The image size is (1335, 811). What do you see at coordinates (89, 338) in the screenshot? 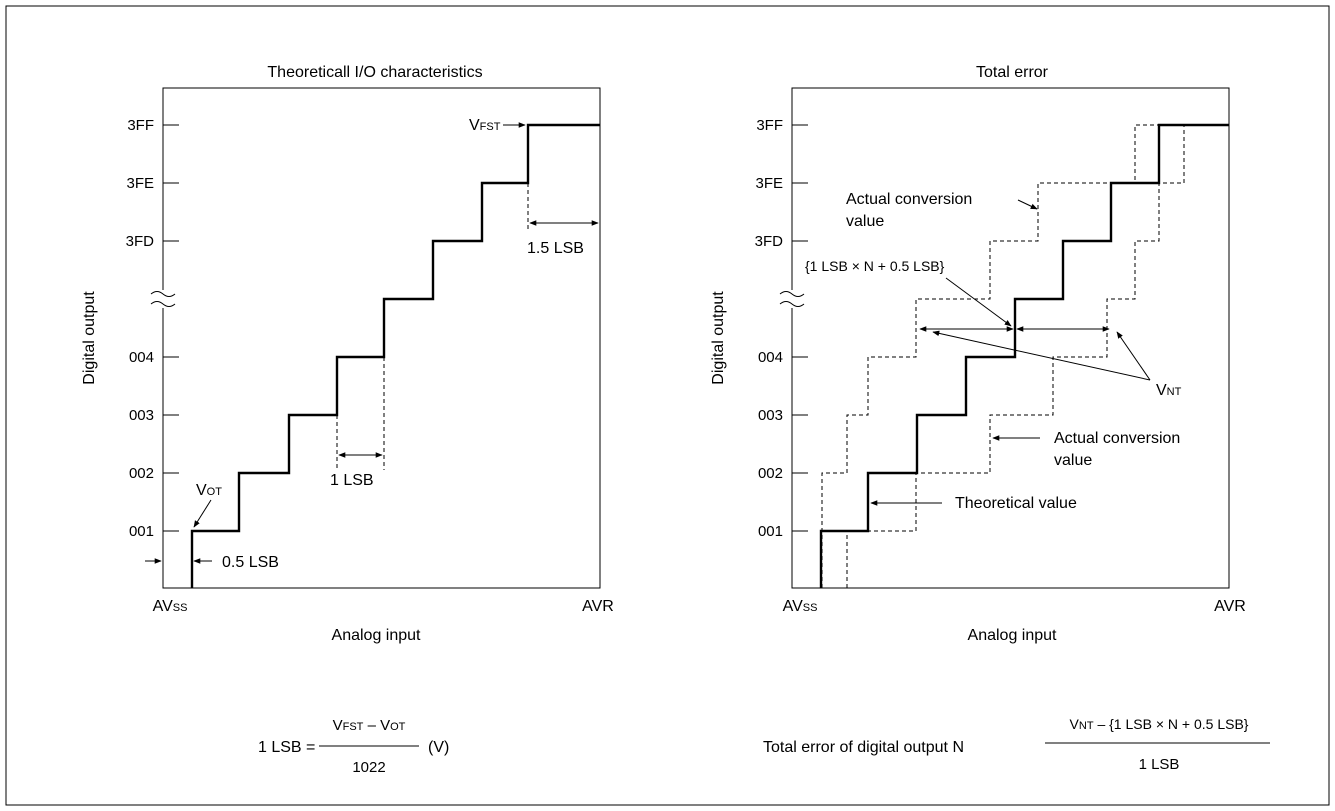
I see `left-y-axis-label: Digital output` at bounding box center [89, 338].